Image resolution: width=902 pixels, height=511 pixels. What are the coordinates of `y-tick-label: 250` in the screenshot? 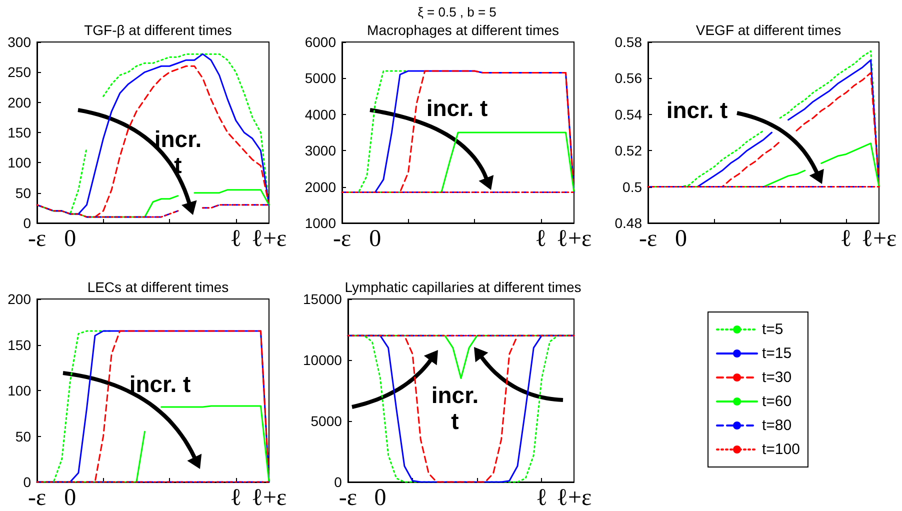 It's located at (20, 72).